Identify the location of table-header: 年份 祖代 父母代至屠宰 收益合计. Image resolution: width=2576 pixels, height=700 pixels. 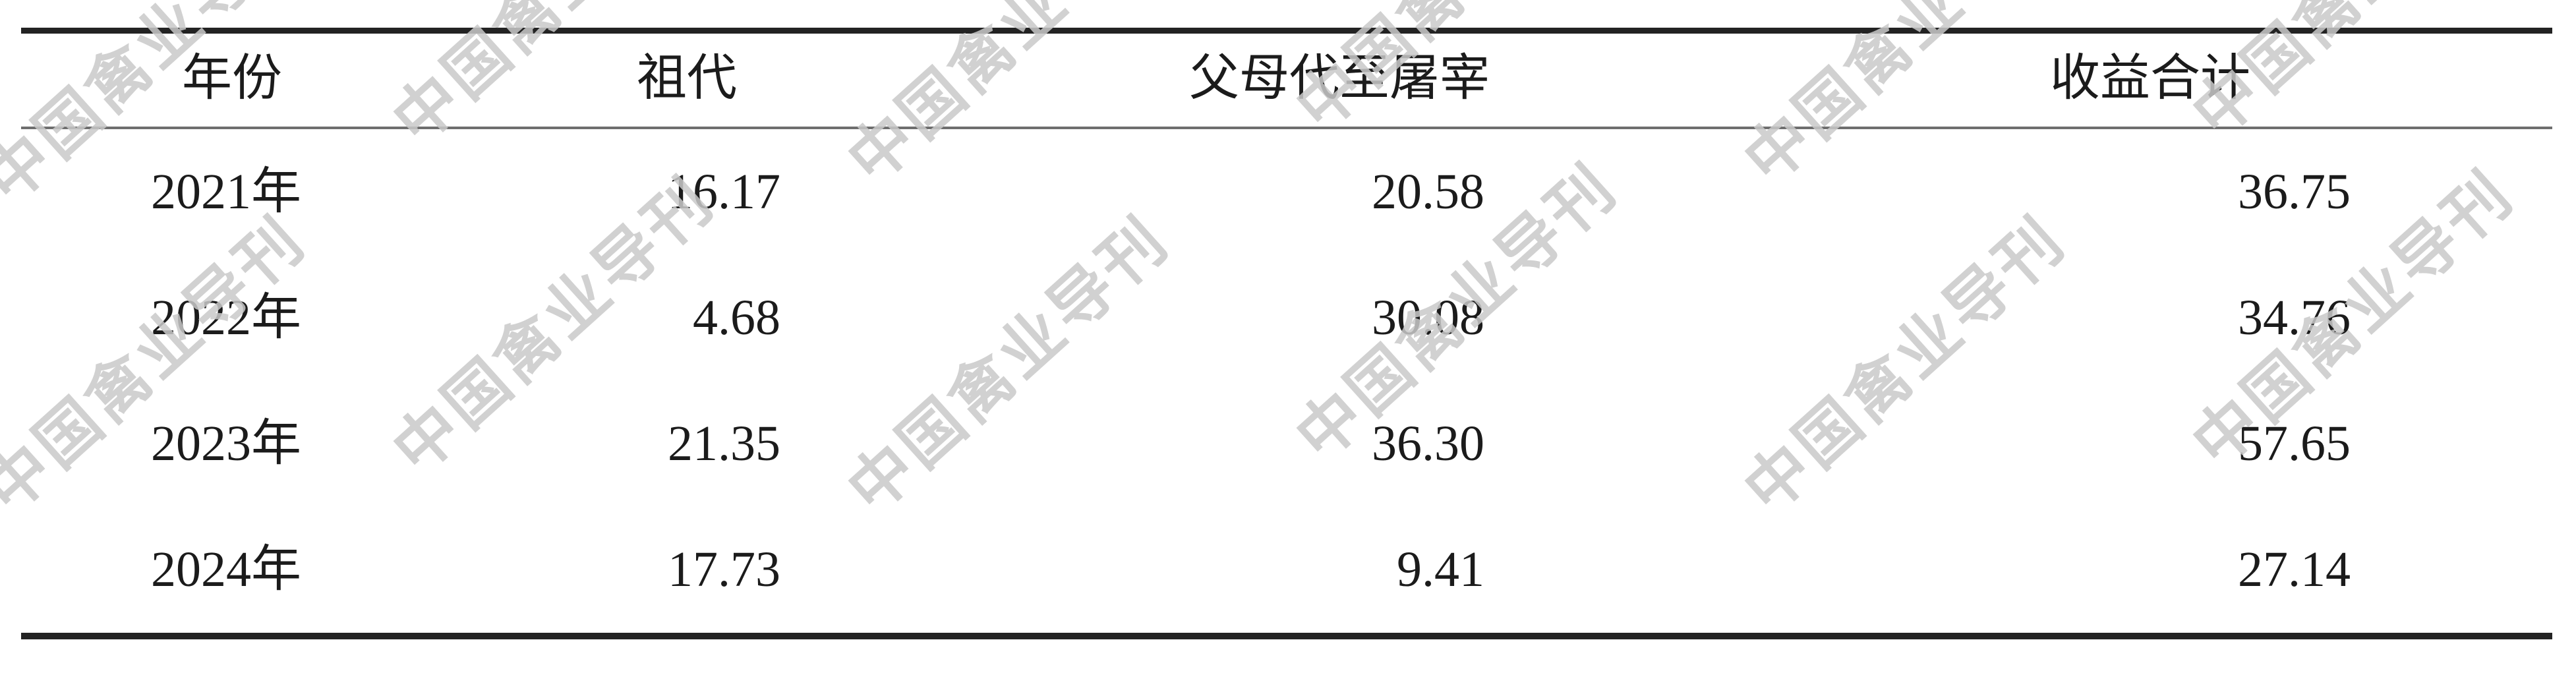
(1287, 79).